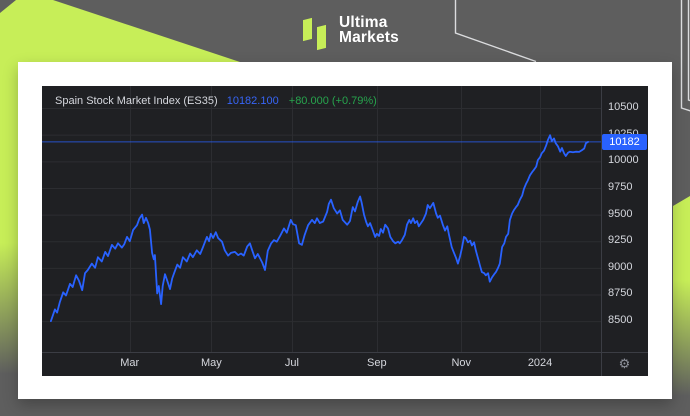  What do you see at coordinates (321, 37) in the screenshot?
I see `logo-bar-right` at bounding box center [321, 37].